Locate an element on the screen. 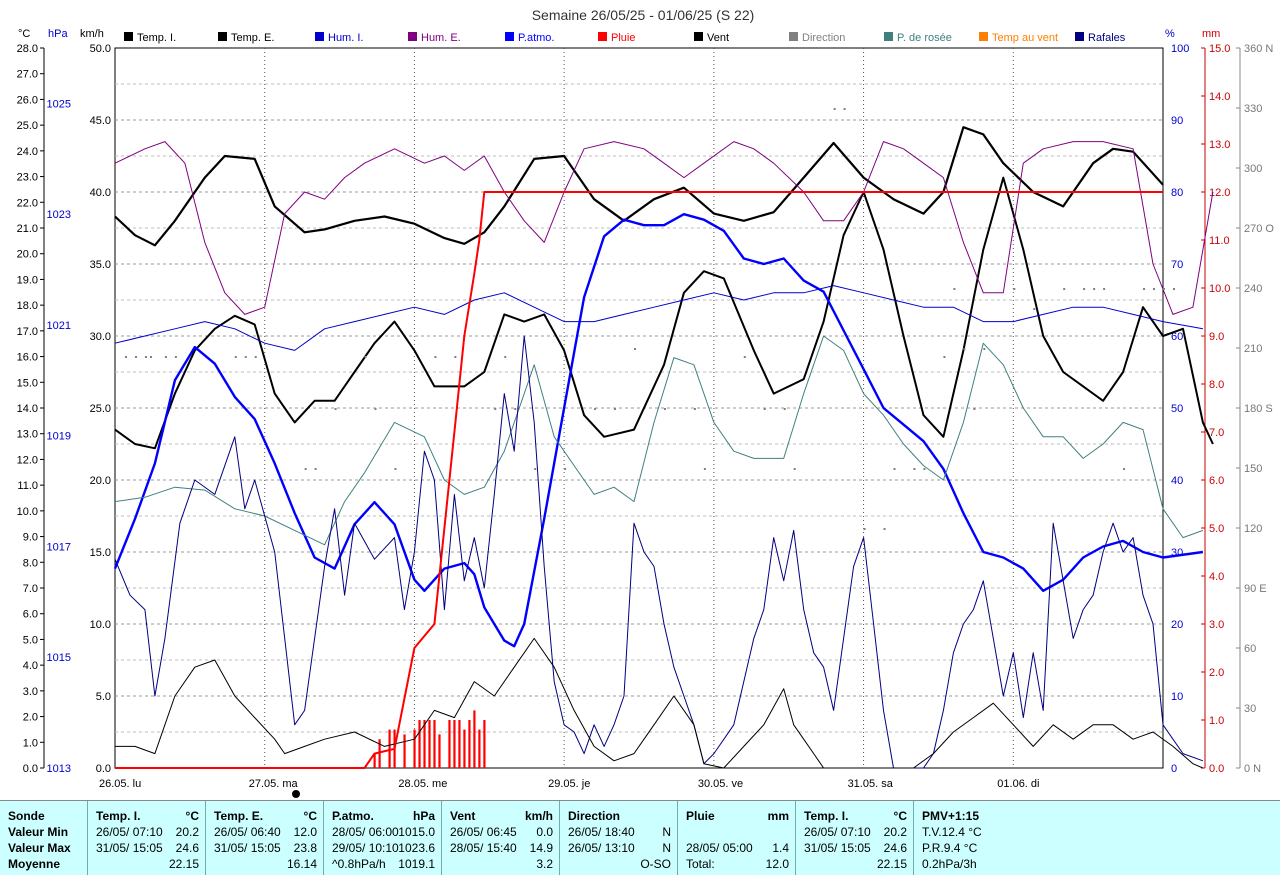  series-line-wind is located at coordinates (659, 703).